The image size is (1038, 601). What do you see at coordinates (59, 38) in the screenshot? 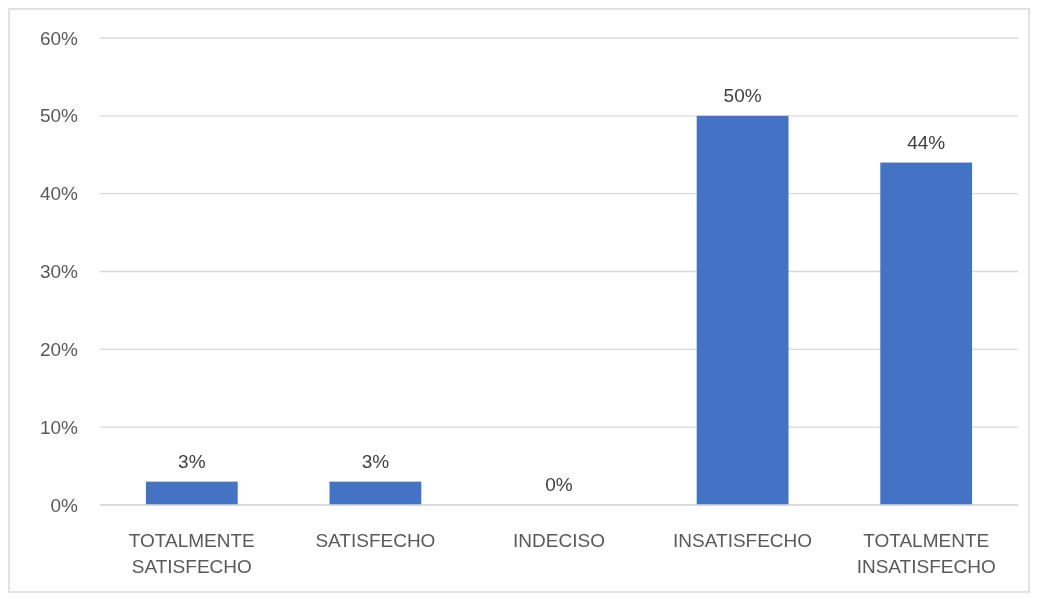
I see `y-tick-label: 60%` at bounding box center [59, 38].